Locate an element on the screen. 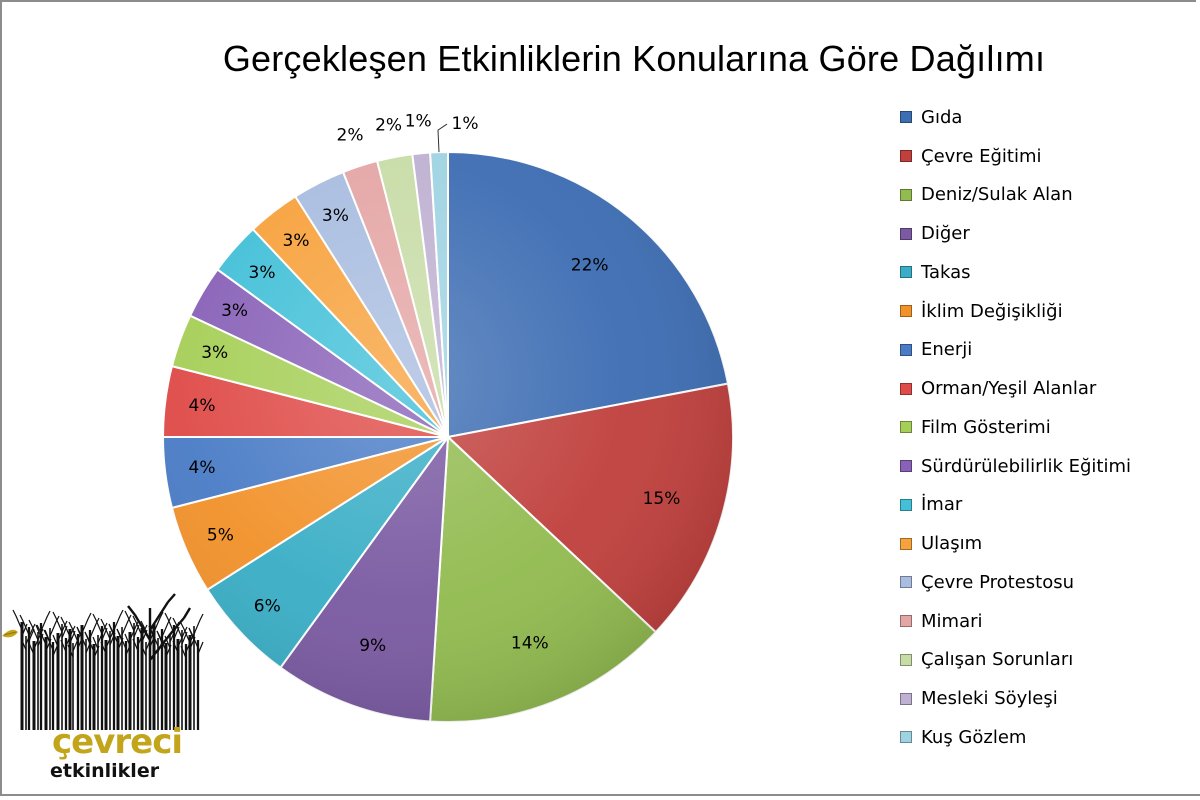  data-label-kus-gozlem: 1% is located at coordinates (465, 124).